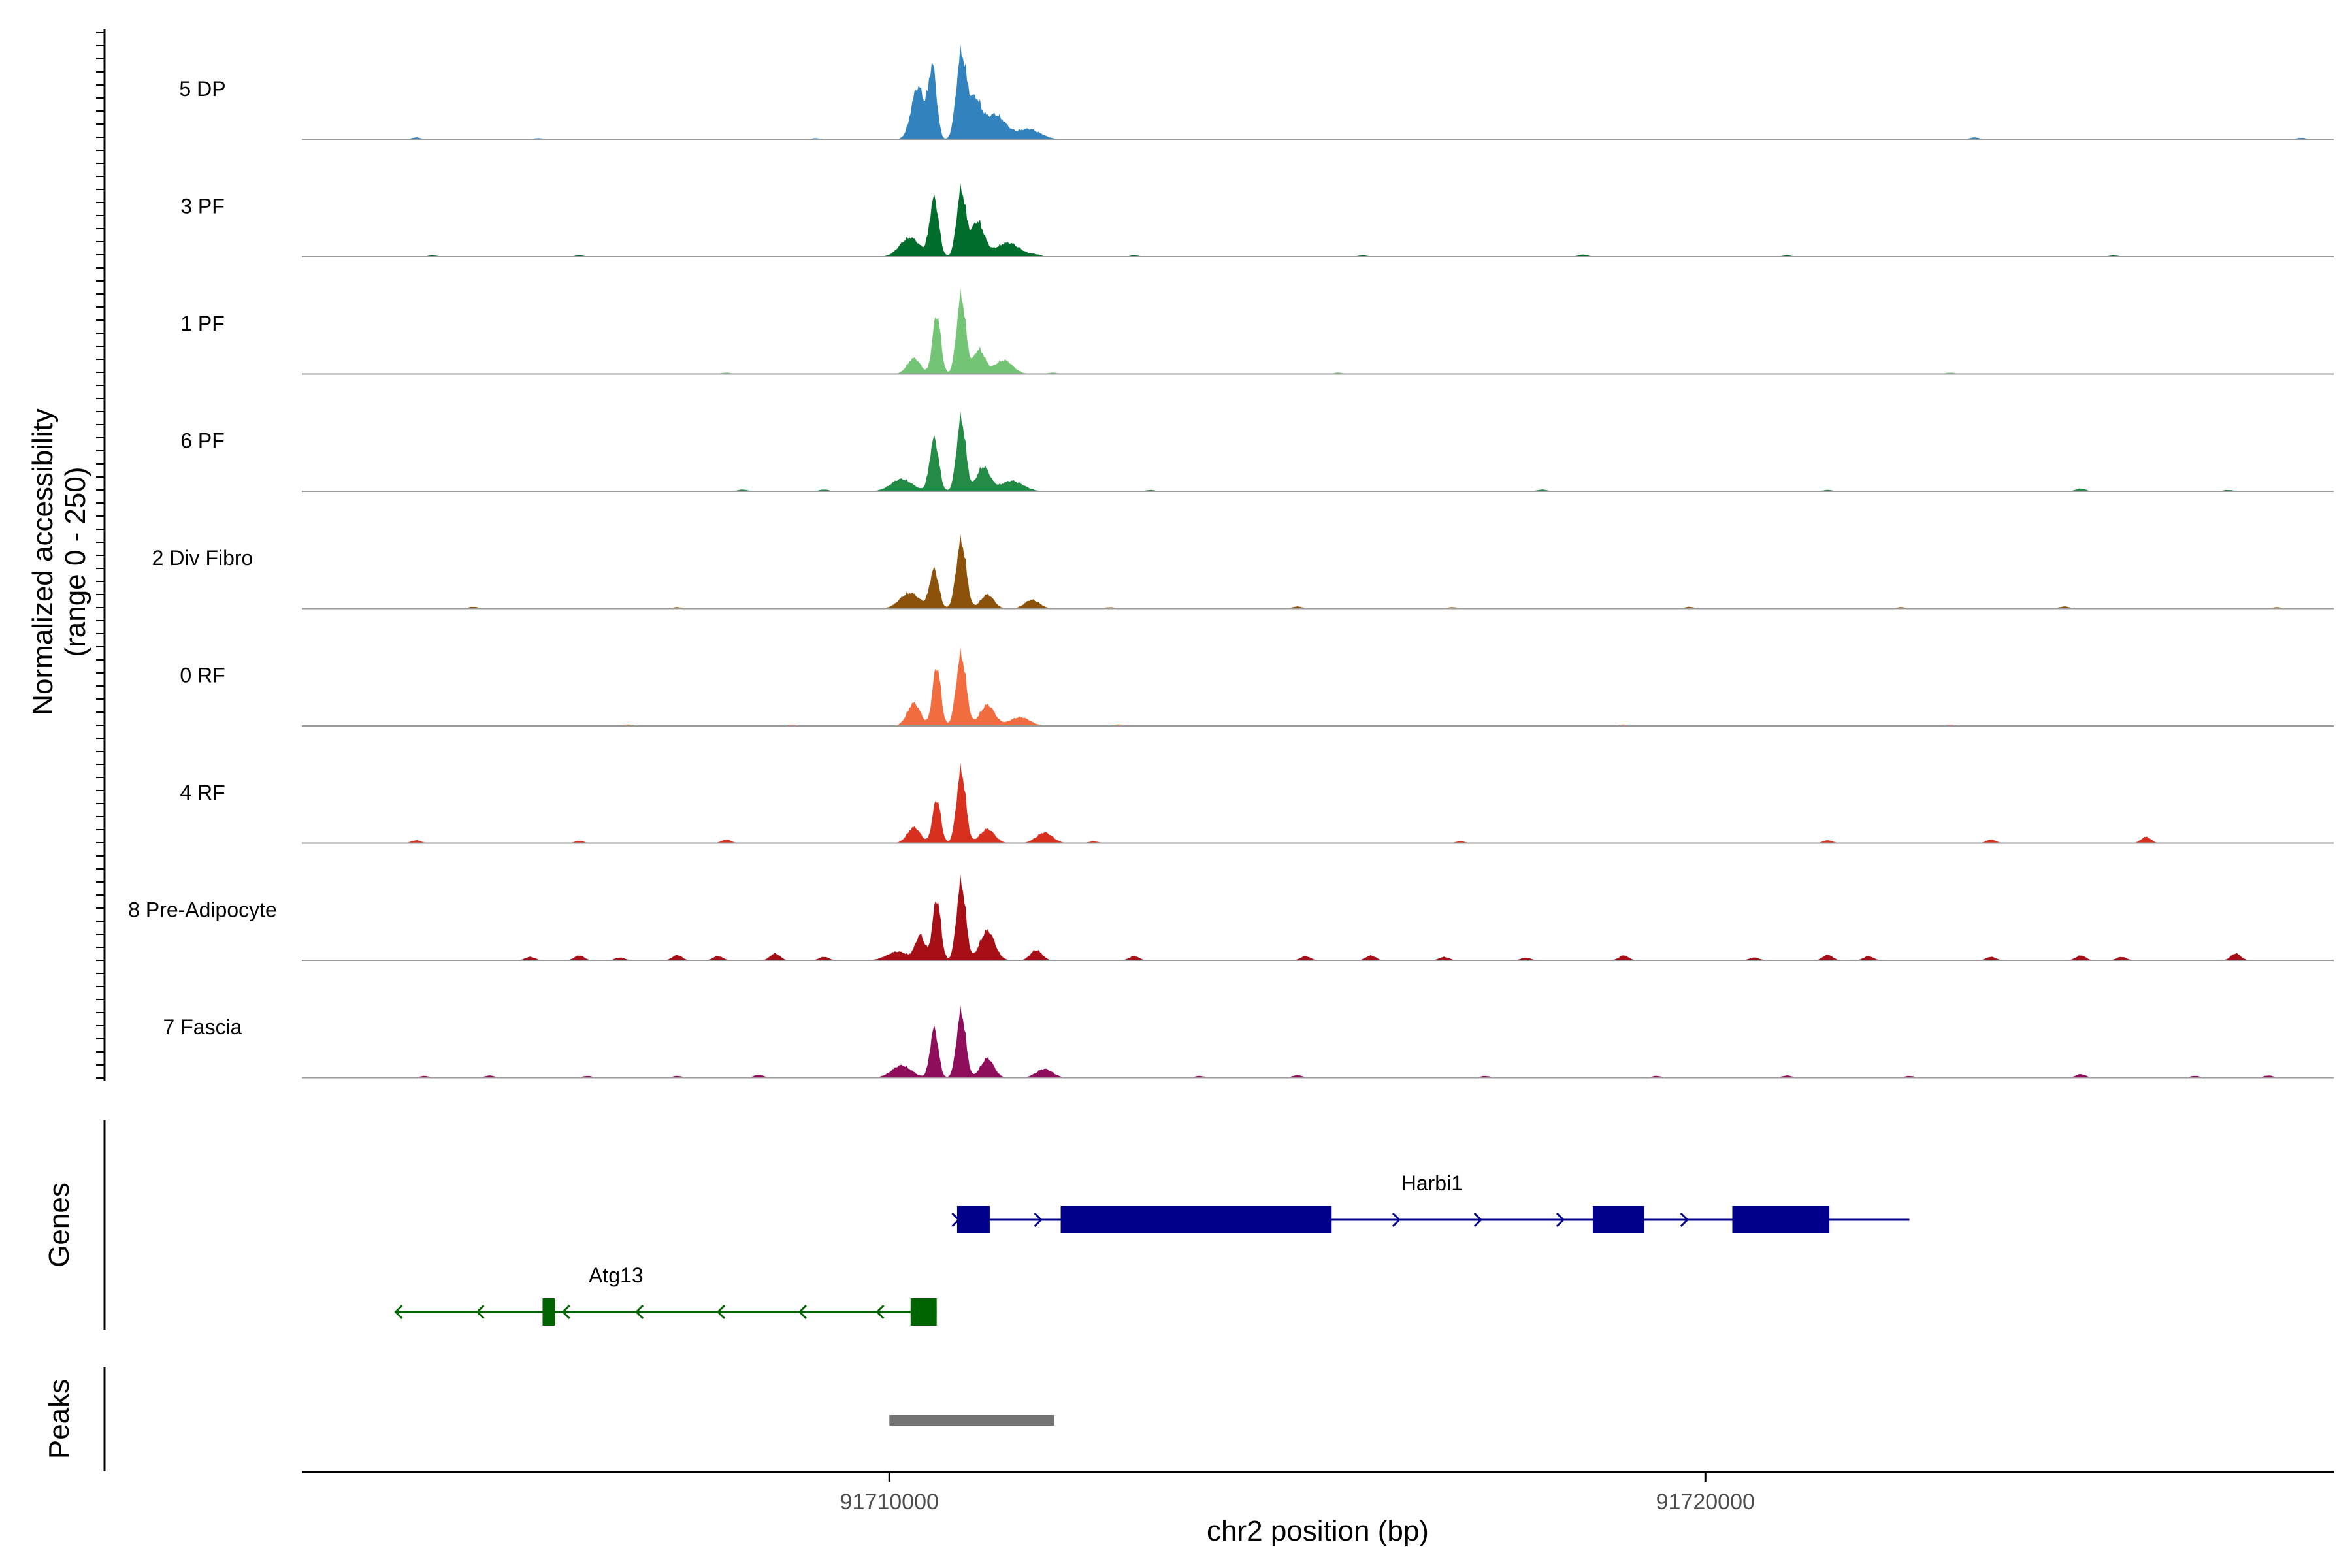  What do you see at coordinates (101, 555) in the screenshot?
I see `y-axis` at bounding box center [101, 555].